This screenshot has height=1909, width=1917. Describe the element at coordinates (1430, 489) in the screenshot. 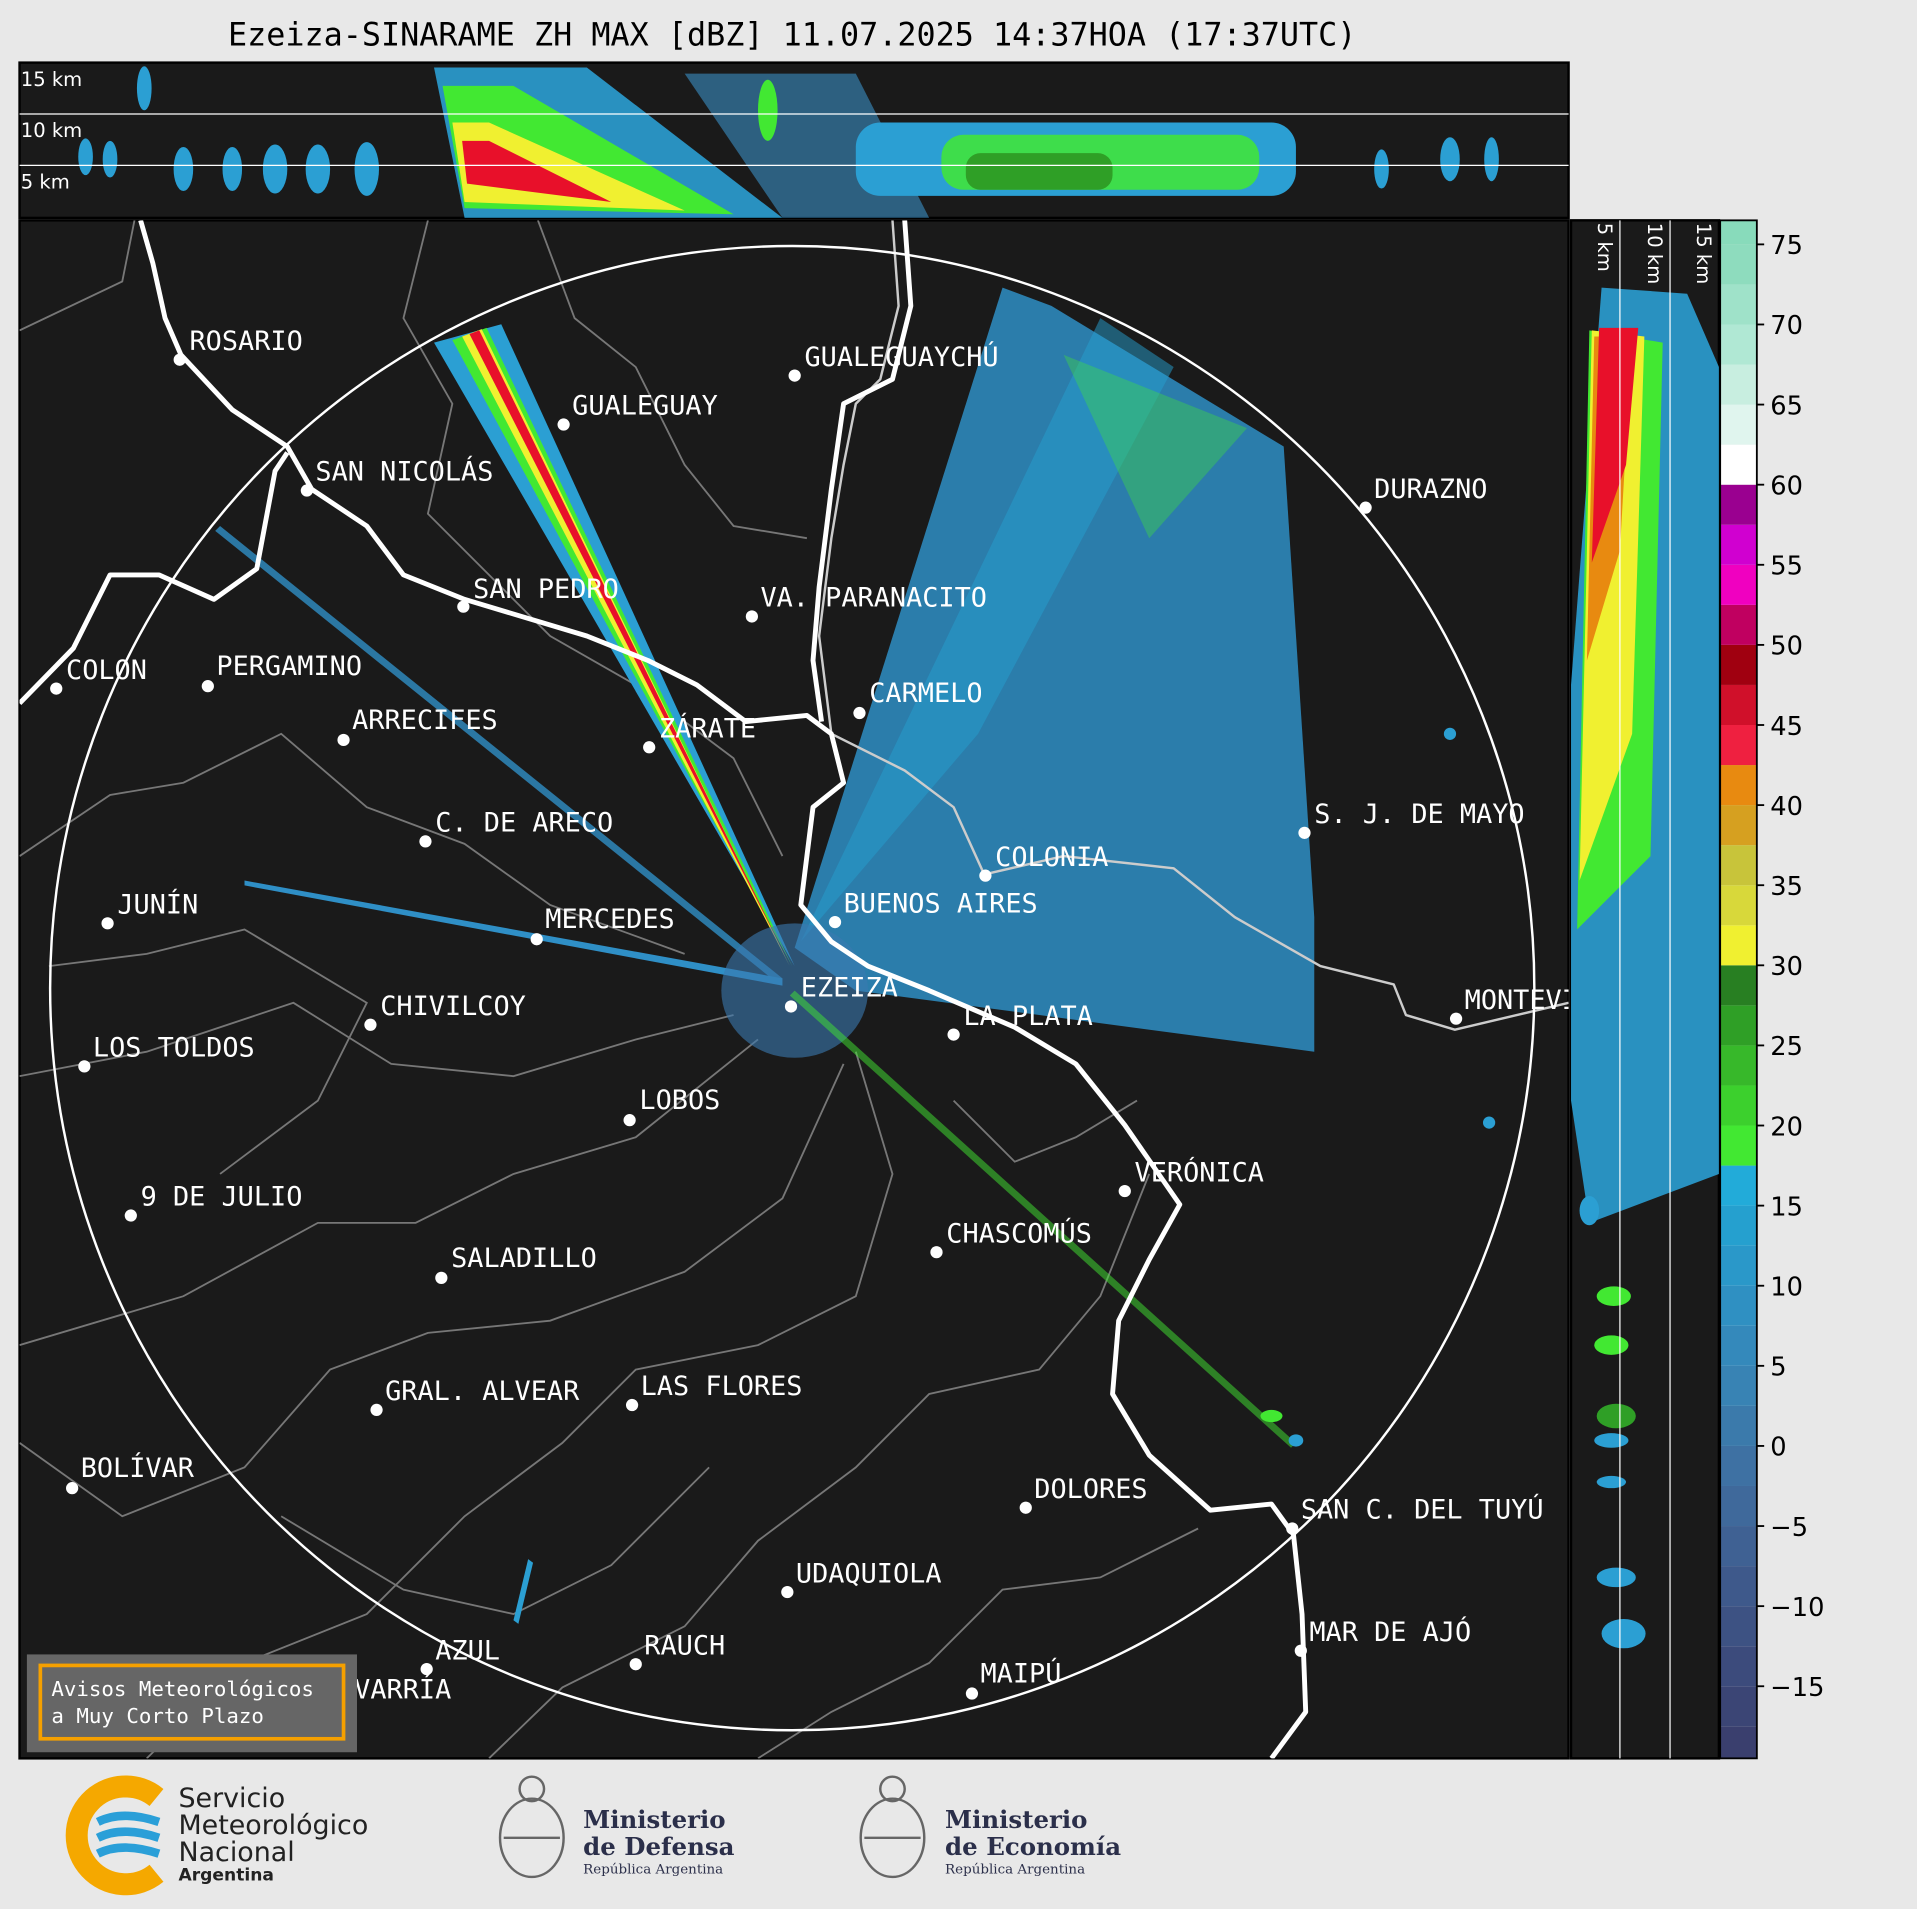

I see `city-label: DURAZNO` at that location.